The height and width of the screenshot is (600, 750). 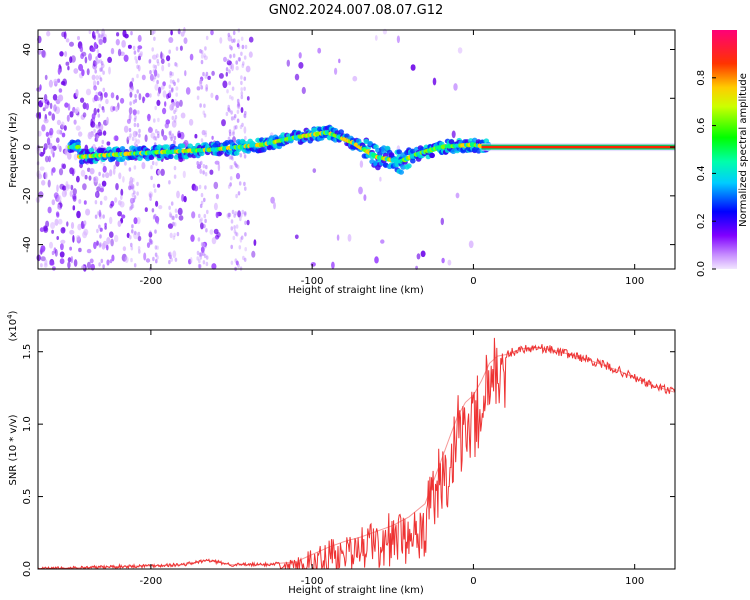 What do you see at coordinates (27, 98) in the screenshot?
I see `y-tick-label: 20` at bounding box center [27, 98].